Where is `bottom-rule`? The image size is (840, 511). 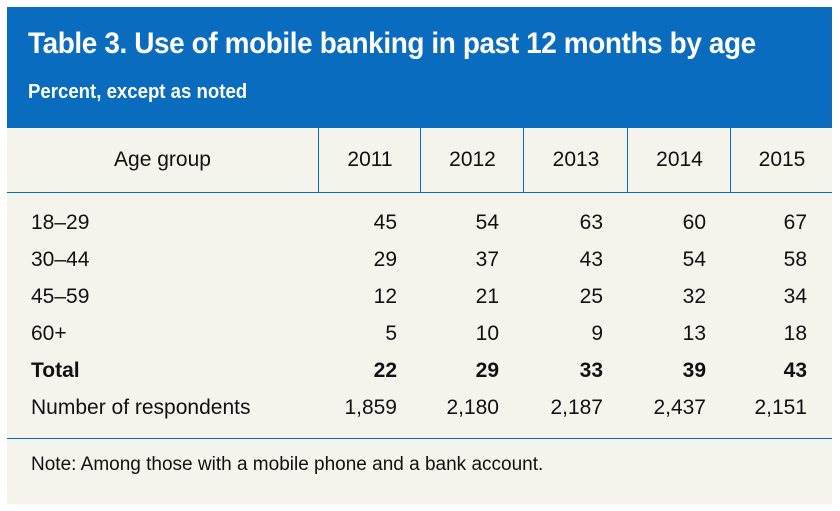
bottom-rule is located at coordinates (419, 438).